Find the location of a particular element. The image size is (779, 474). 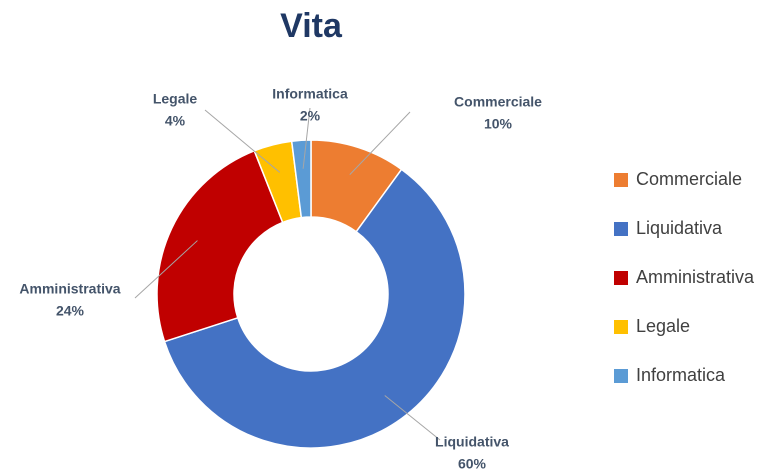

data-label: 10% is located at coordinates (498, 124).